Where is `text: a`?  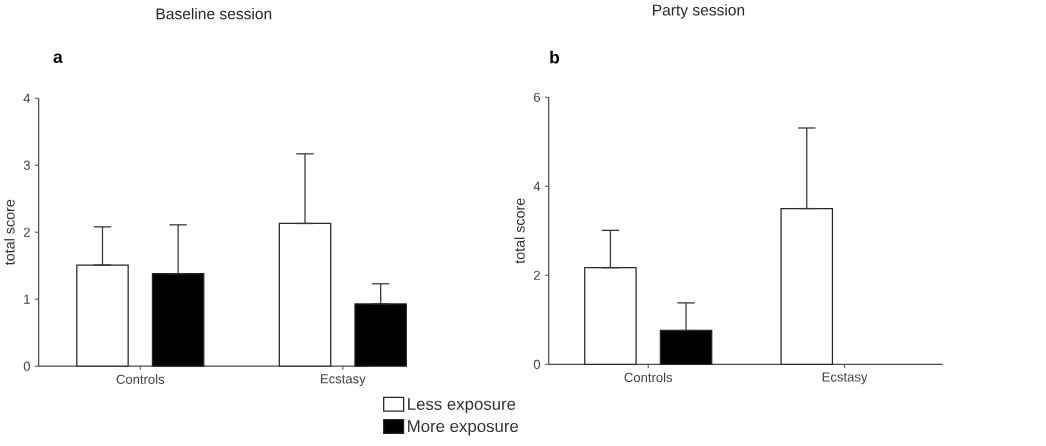
text: a is located at coordinates (58, 58).